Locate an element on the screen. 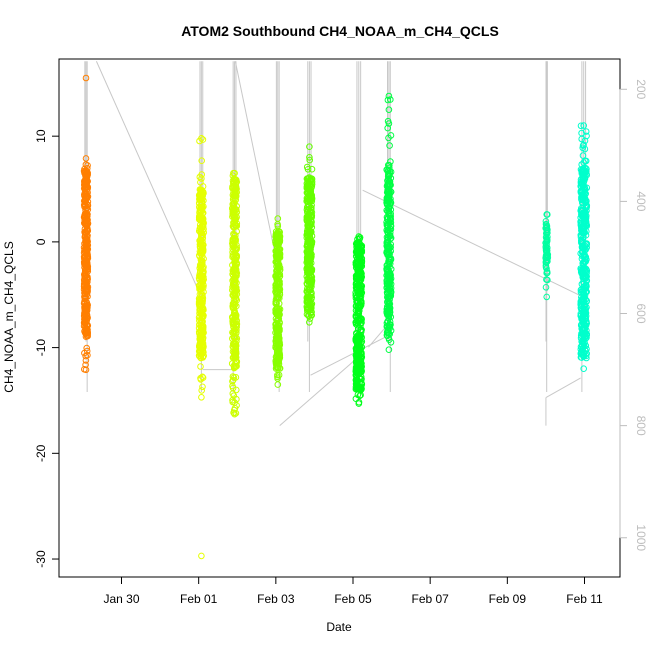 The width and height of the screenshot is (650, 650). x-tick-label: Jan 30 is located at coordinates (121, 599).